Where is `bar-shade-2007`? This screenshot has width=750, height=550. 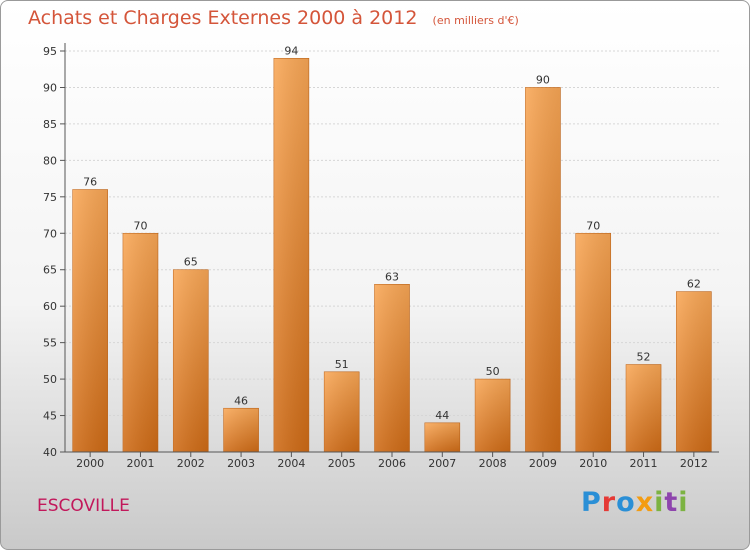
bar-shade-2007 is located at coordinates (442, 437).